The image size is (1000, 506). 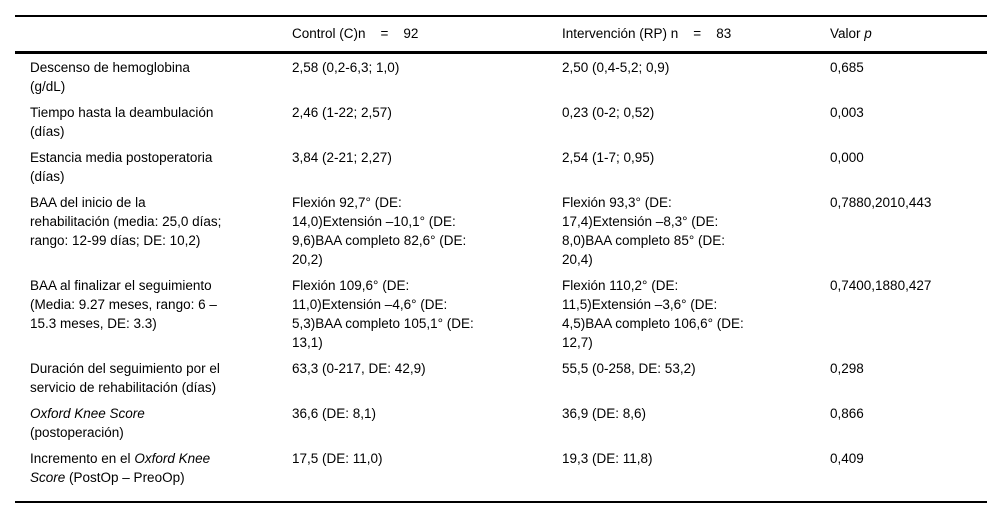 I want to click on cell-row-label: Estancia media postoperatoria (días), so click(x=153, y=166).